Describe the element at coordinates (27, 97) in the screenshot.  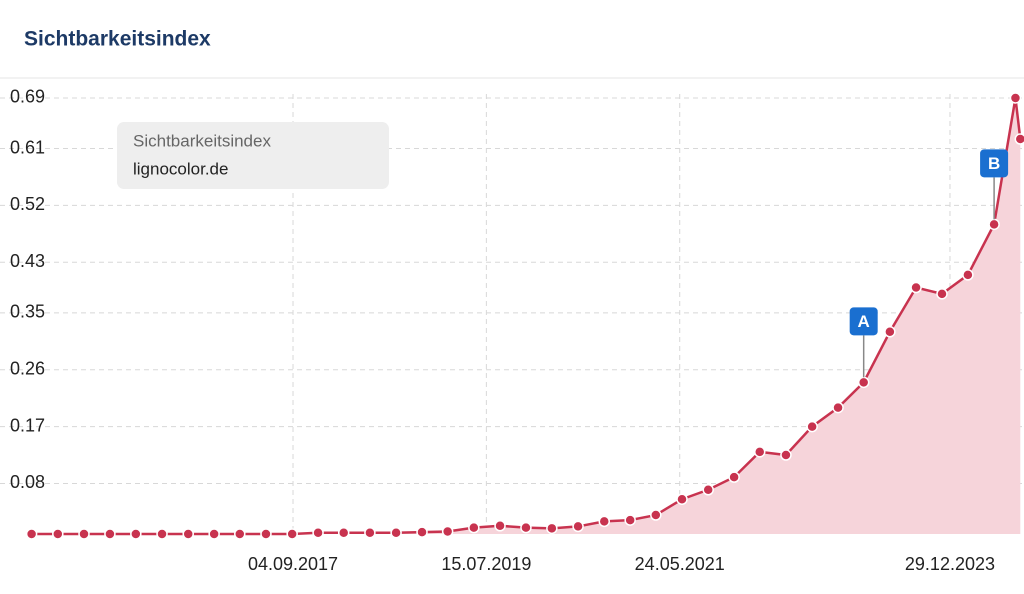
I see `y-tick-label: 0.69` at that location.